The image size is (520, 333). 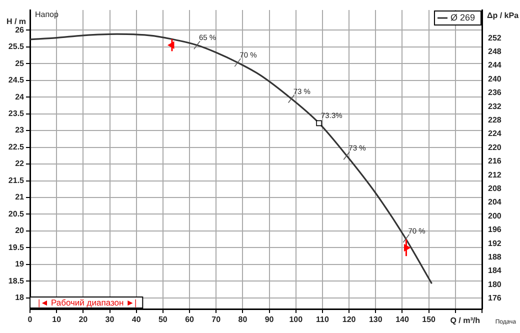 I want to click on y2-tick-label: 244, so click(x=495, y=65).